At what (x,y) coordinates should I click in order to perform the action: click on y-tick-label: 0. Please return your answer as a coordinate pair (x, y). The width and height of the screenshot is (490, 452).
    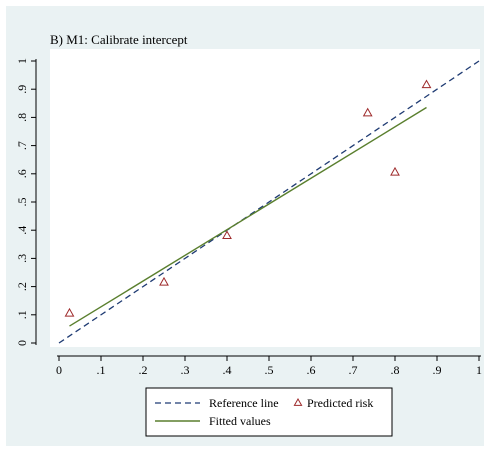
    Looking at the image, I should click on (22, 343).